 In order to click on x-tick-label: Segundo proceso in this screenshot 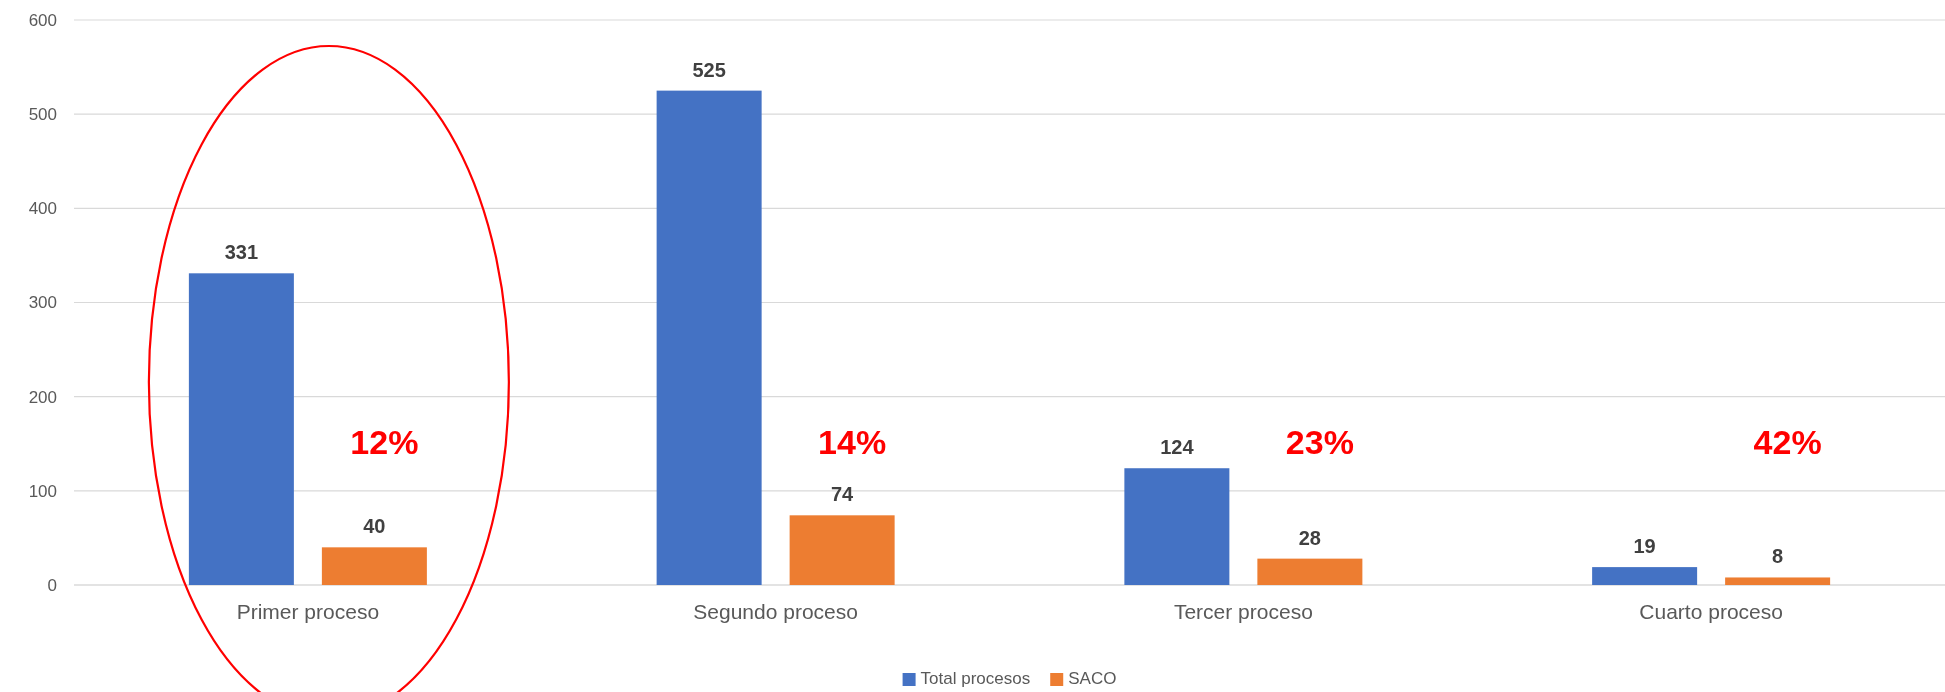, I will do `click(775, 611)`.